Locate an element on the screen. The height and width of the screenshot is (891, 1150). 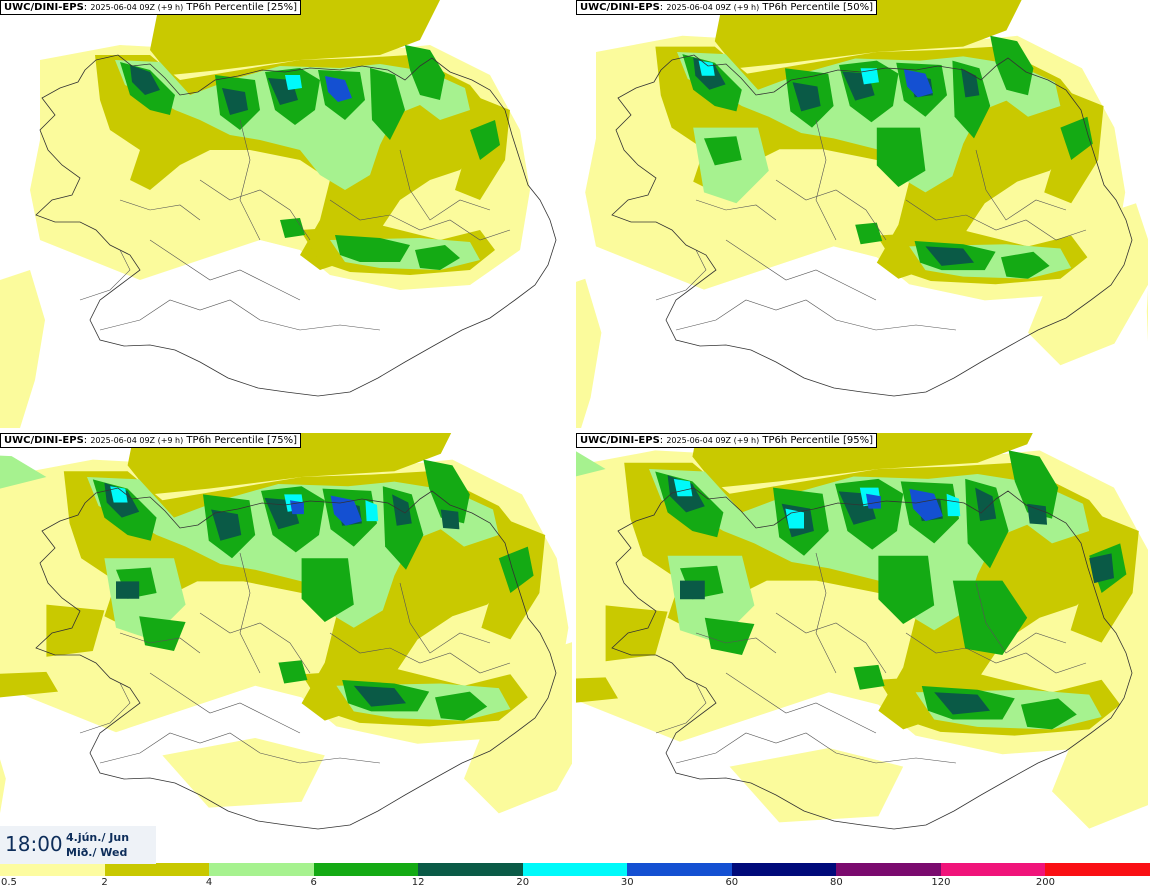
valid-time-box: 18:00 4.jún./ Jun Mið./ Wed is located at coordinates (78, 845).